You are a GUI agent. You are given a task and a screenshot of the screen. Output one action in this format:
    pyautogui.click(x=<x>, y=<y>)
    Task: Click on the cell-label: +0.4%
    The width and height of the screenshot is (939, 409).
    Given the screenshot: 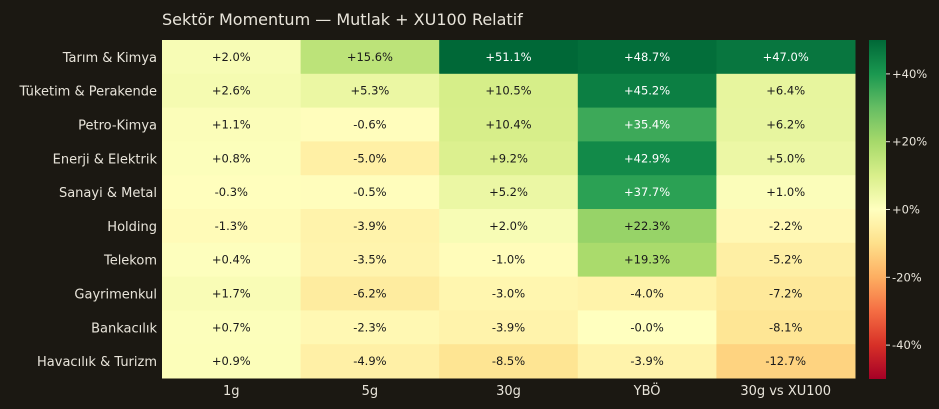 What is the action you would take?
    pyautogui.click(x=231, y=260)
    